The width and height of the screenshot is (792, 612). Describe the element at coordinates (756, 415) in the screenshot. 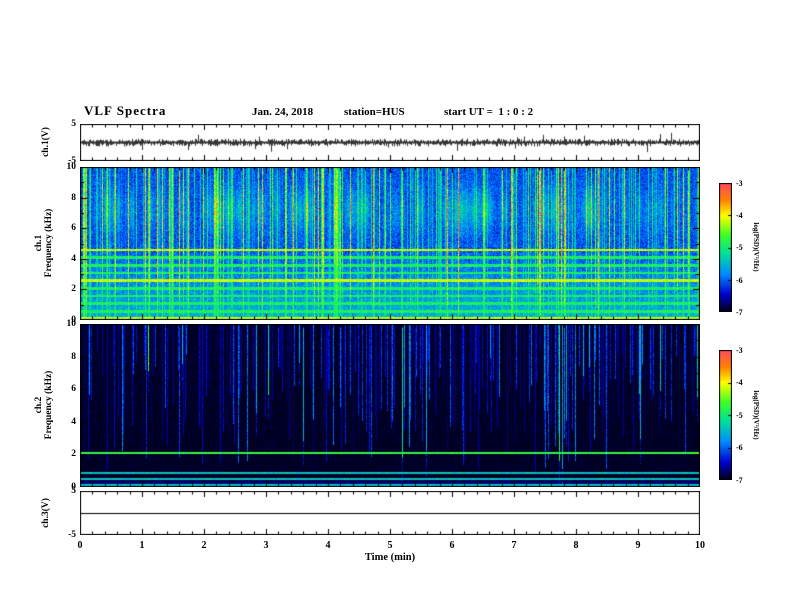

I see `cb2-axis-label: log(PSD)(V²/Hz)` at that location.